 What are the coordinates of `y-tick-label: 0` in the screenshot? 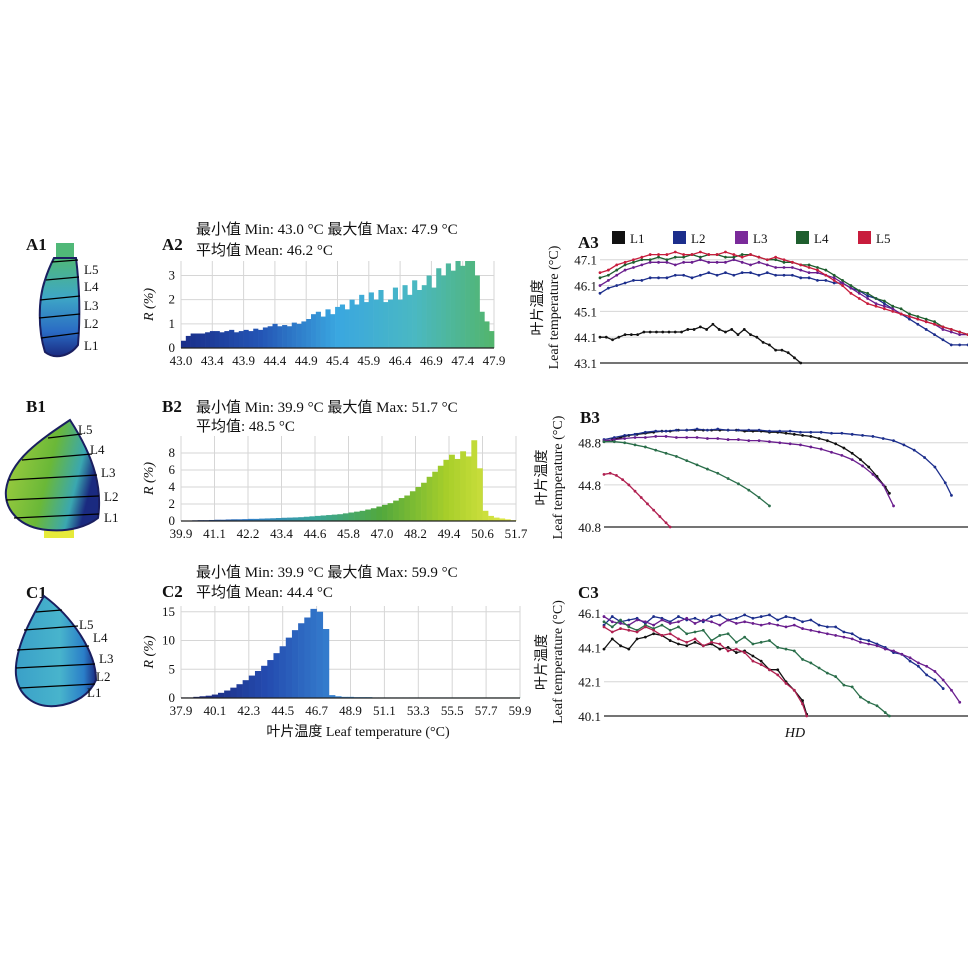 It's located at (172, 697).